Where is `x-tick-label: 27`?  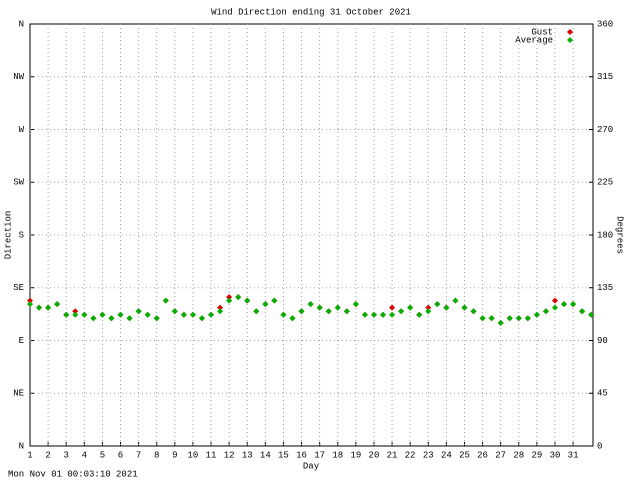 x-tick-label: 27 is located at coordinates (500, 455).